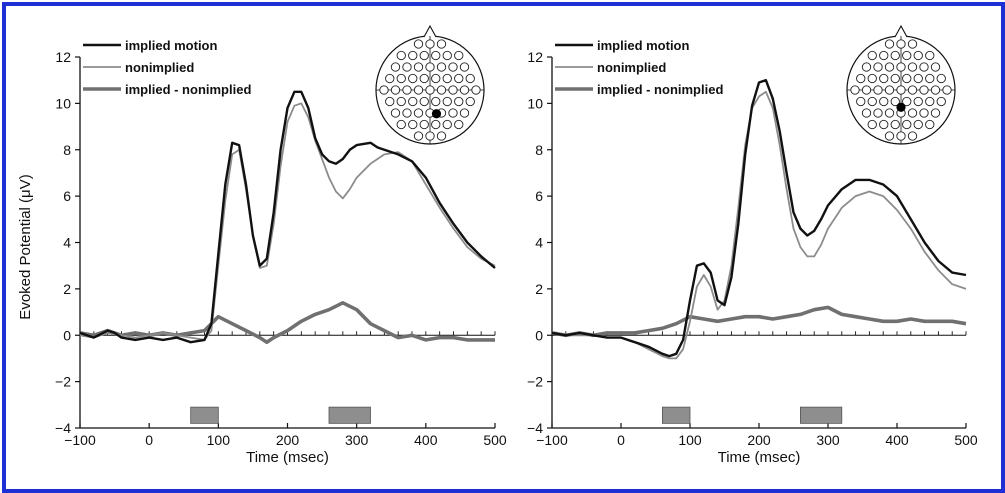 The height and width of the screenshot is (493, 1005). I want to click on legend-entry: nonimplied, so click(631, 67).